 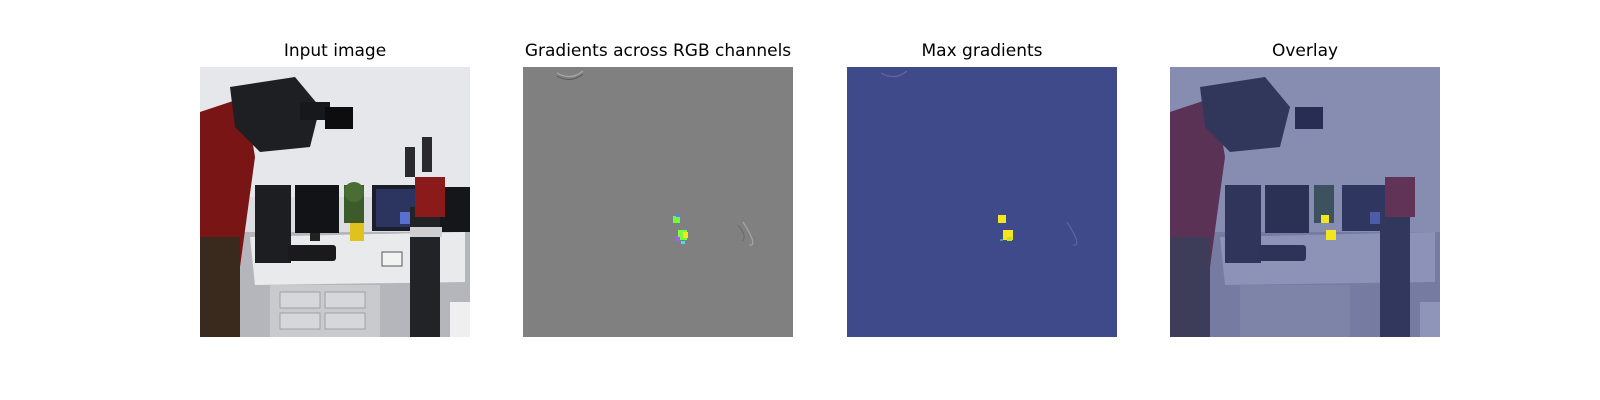 I want to click on heatmap-background, so click(x=982, y=202).